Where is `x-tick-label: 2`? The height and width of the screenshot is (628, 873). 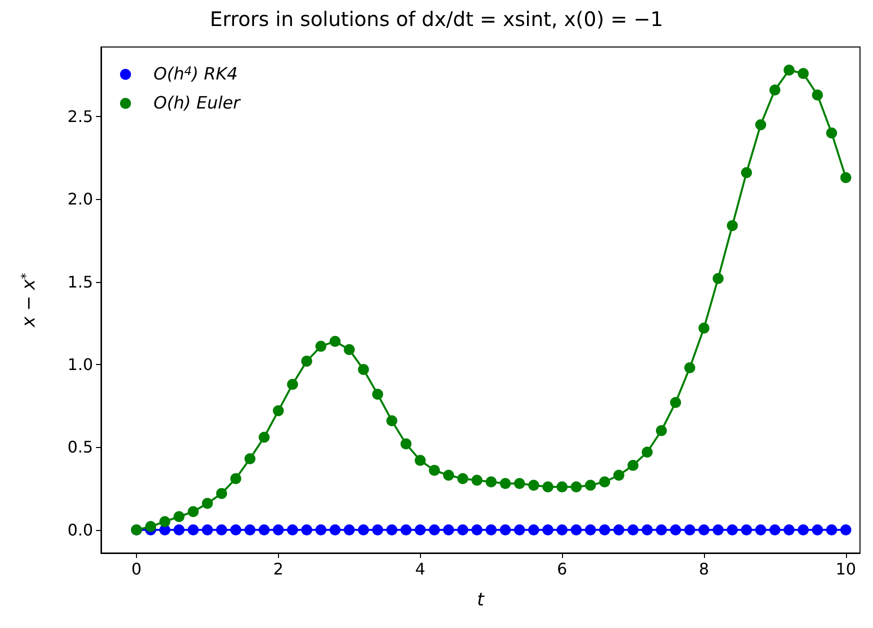 x-tick-label: 2 is located at coordinates (278, 569).